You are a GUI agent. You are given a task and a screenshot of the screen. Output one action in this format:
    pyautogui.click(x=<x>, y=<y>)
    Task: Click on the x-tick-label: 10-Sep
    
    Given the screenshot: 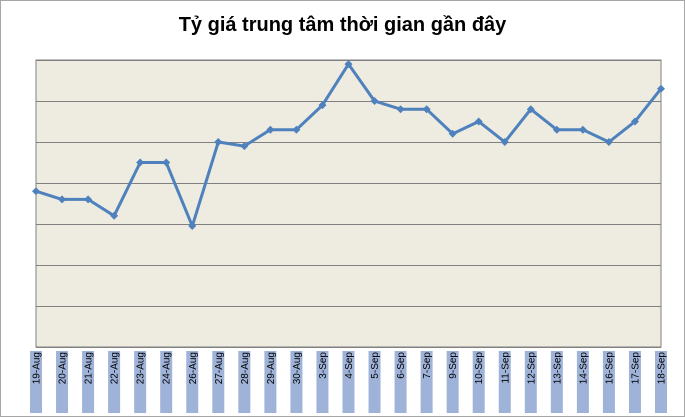 What is the action you would take?
    pyautogui.click(x=479, y=368)
    